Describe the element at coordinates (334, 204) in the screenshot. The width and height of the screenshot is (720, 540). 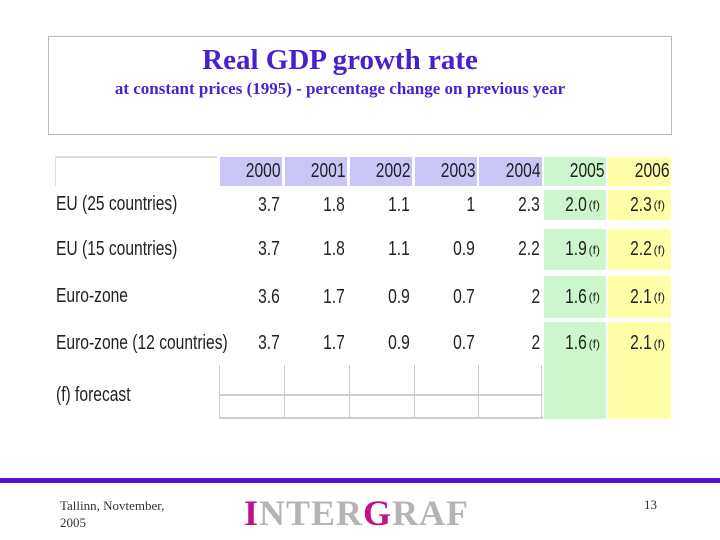
I see `value: 1.8` at that location.